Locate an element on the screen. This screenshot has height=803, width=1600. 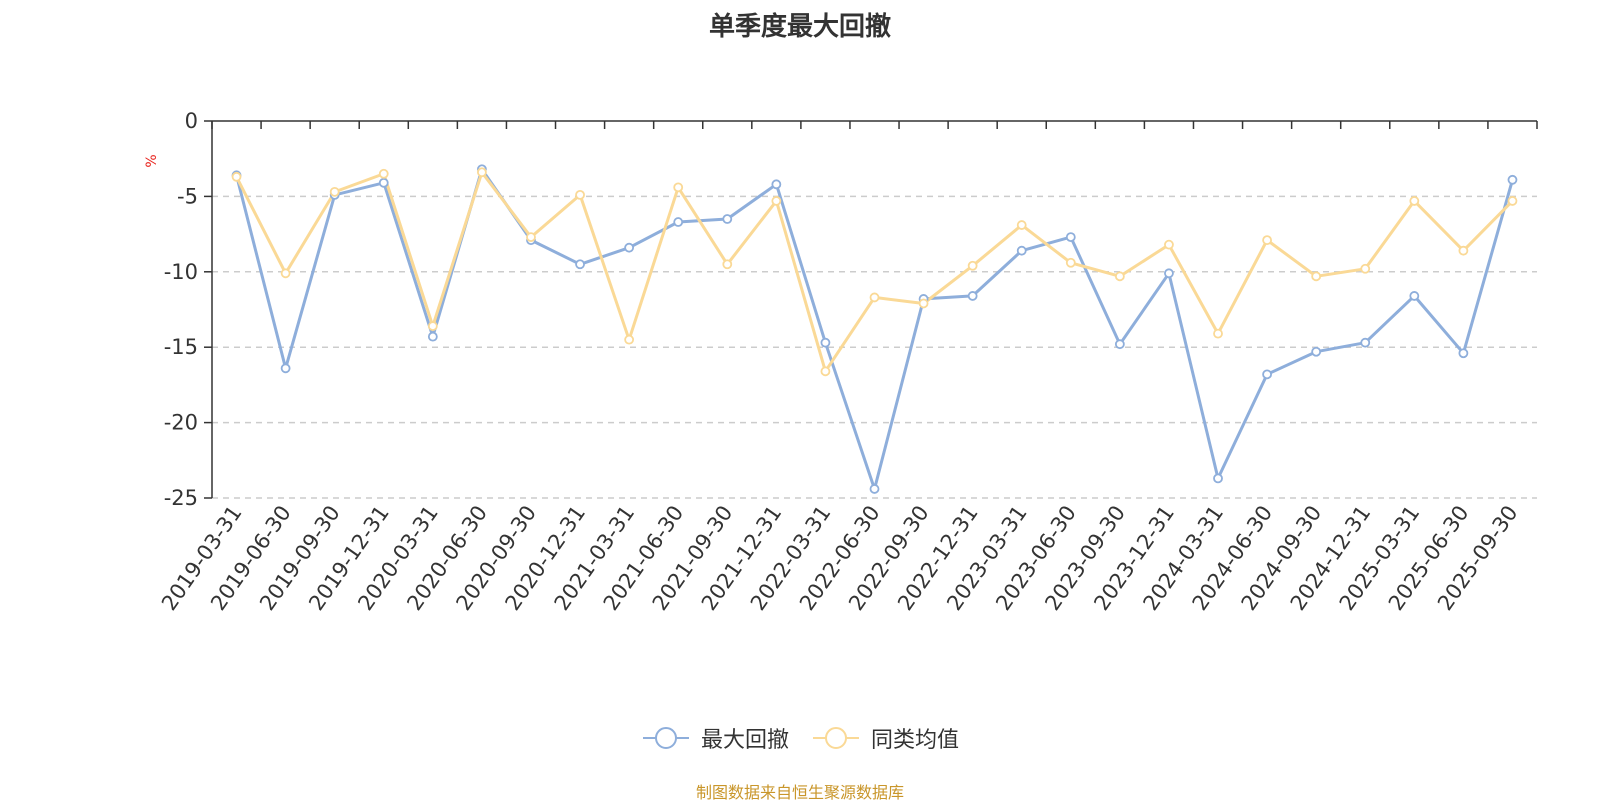
source-note: 制图数据来自恒生聚源数据库 is located at coordinates (799, 792).